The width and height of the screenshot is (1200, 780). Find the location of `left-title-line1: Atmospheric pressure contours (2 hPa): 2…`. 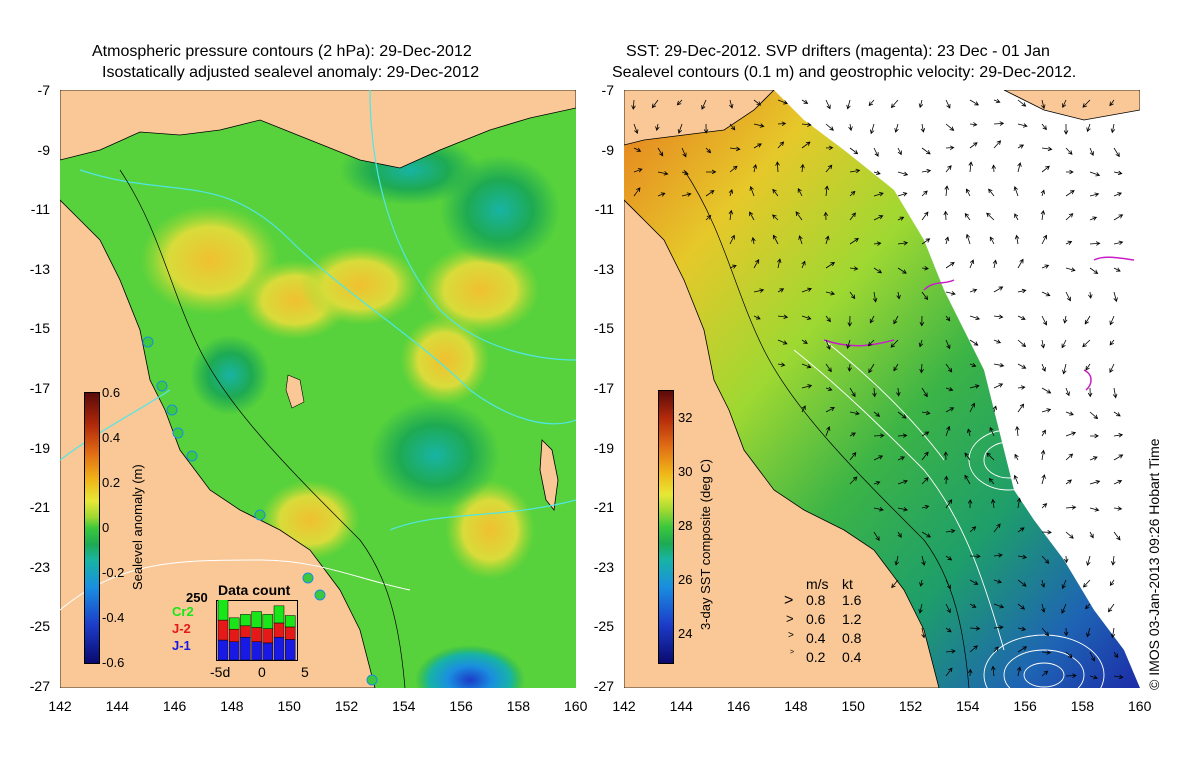

left-title-line1: Atmospheric pressure contours (2 hPa): 2… is located at coordinates (282, 51).